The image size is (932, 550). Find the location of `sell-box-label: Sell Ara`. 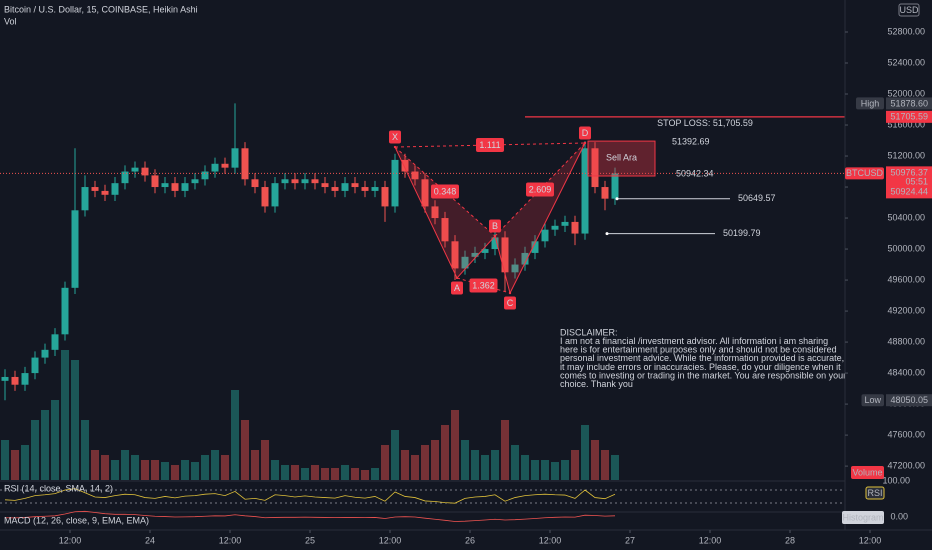

sell-box-label: Sell Ara is located at coordinates (621, 157).